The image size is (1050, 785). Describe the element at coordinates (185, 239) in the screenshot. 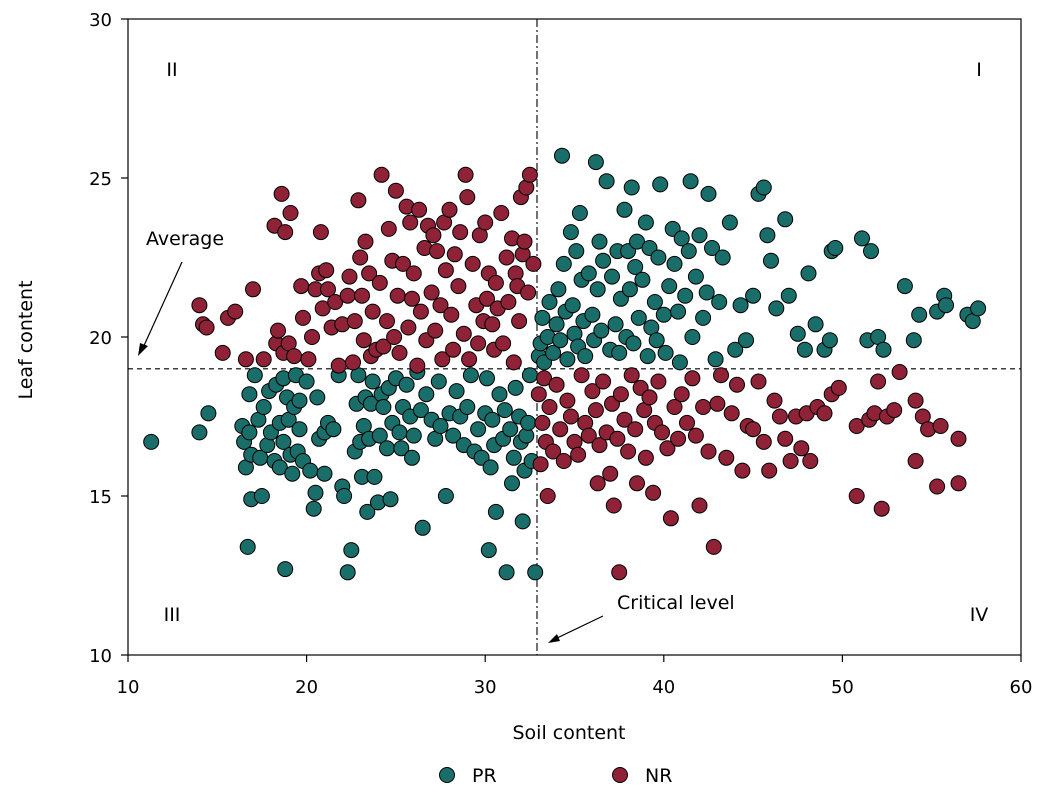

I see `average-annotation: Average` at that location.